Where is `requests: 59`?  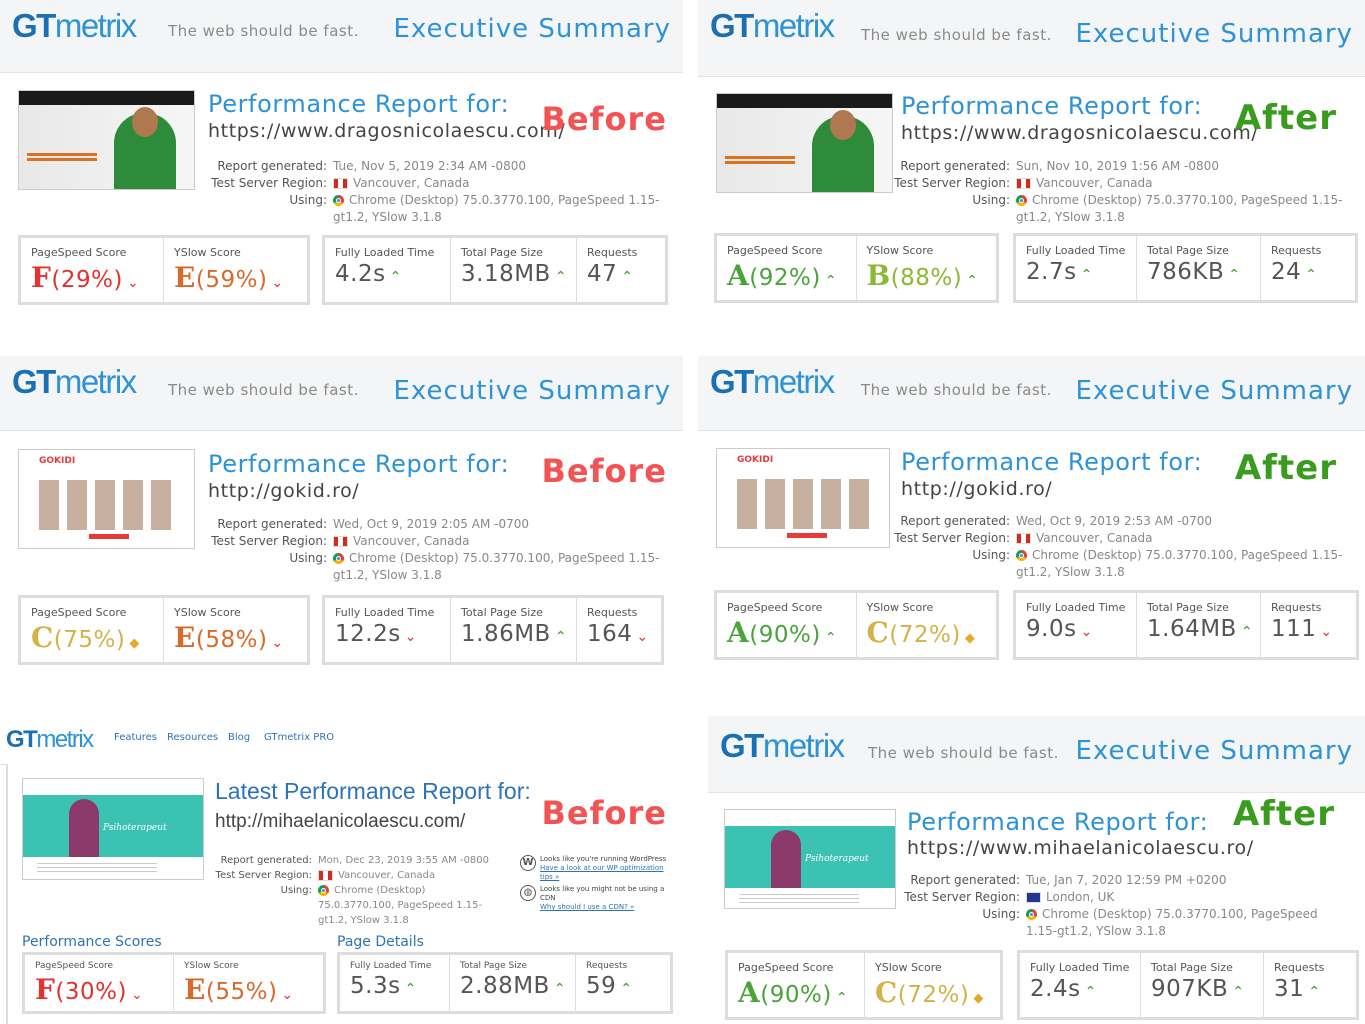
requests: 59 is located at coordinates (601, 986).